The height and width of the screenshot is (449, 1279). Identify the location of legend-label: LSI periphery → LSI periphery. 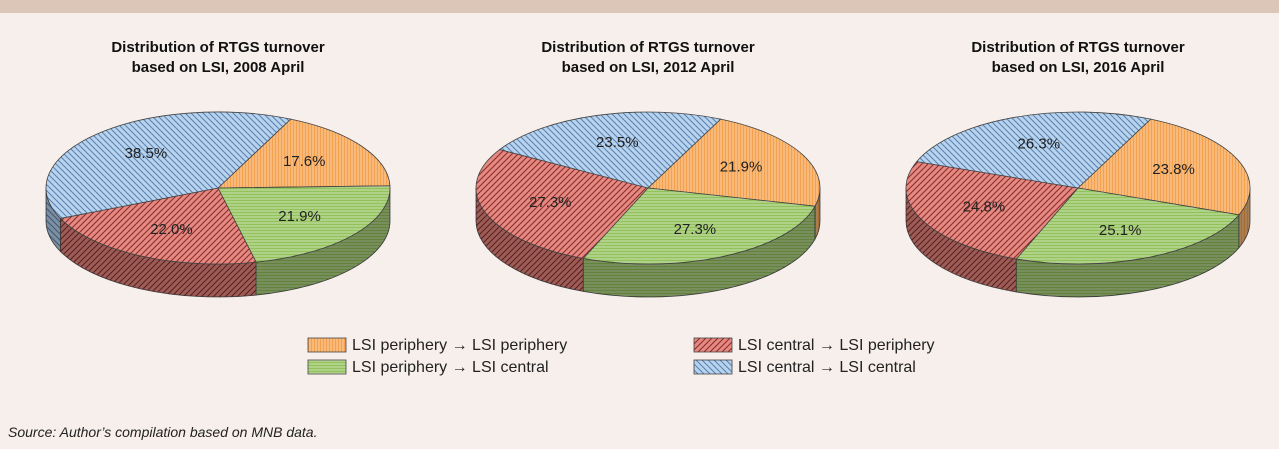
(459, 345).